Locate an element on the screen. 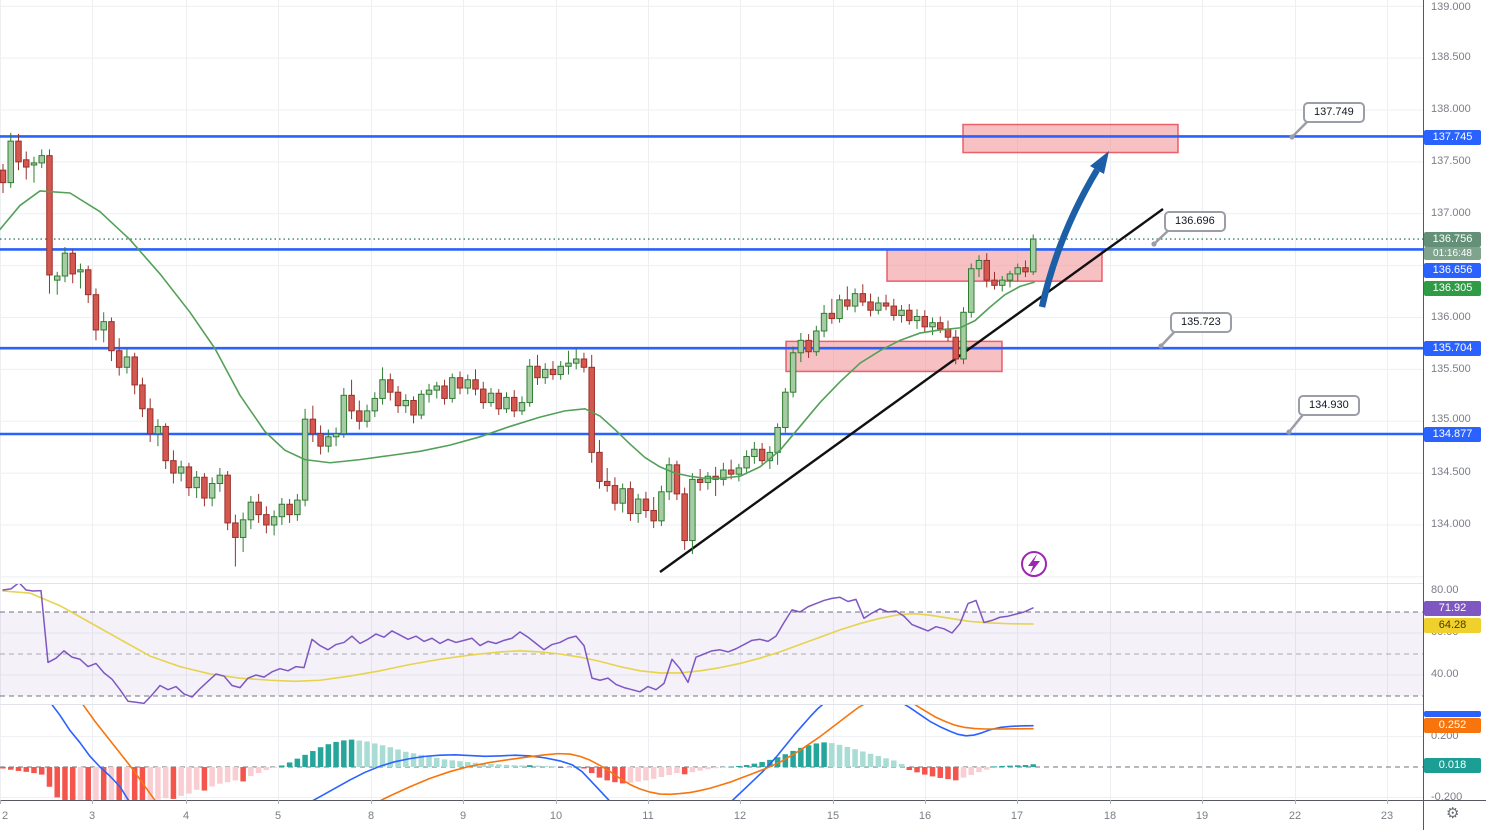  axis-badge-macd-line-value is located at coordinates (1452, 714).